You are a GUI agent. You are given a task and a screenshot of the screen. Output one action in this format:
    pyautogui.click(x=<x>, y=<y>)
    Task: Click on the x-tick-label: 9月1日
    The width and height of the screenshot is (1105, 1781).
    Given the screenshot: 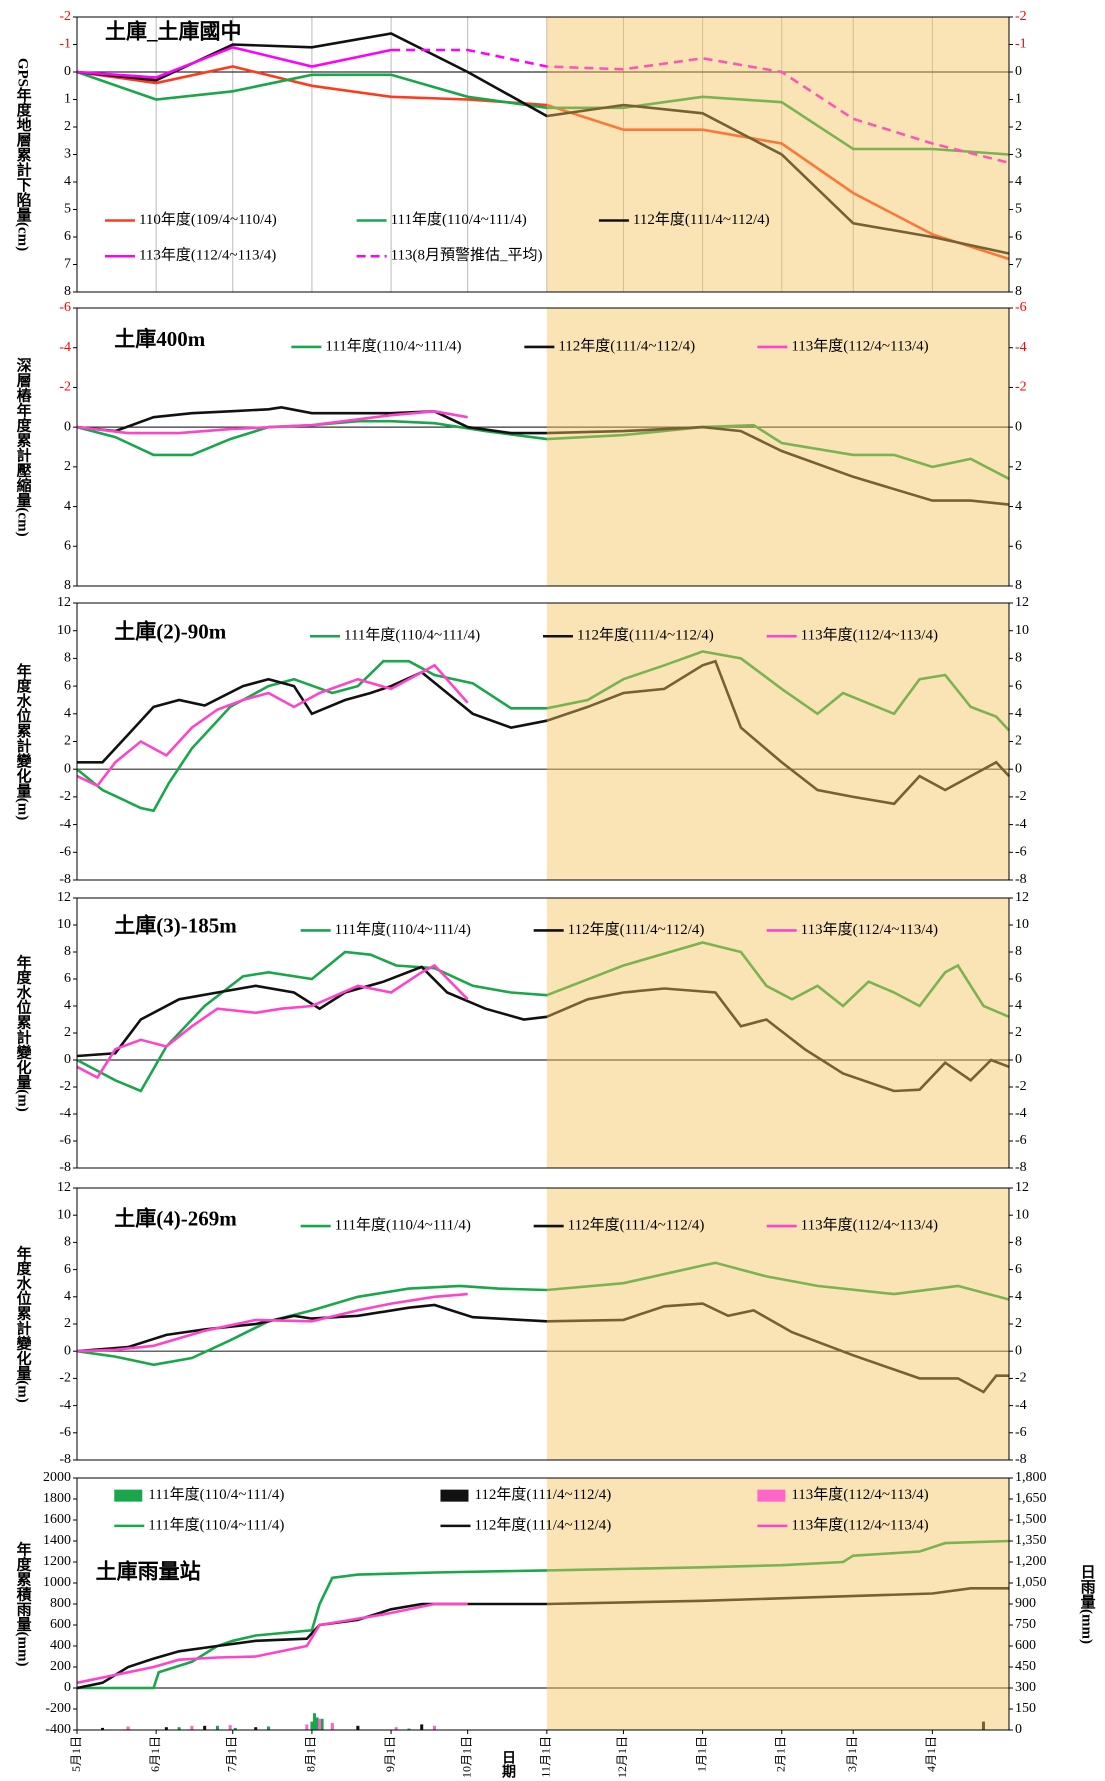 What is the action you would take?
    pyautogui.click(x=390, y=1754)
    